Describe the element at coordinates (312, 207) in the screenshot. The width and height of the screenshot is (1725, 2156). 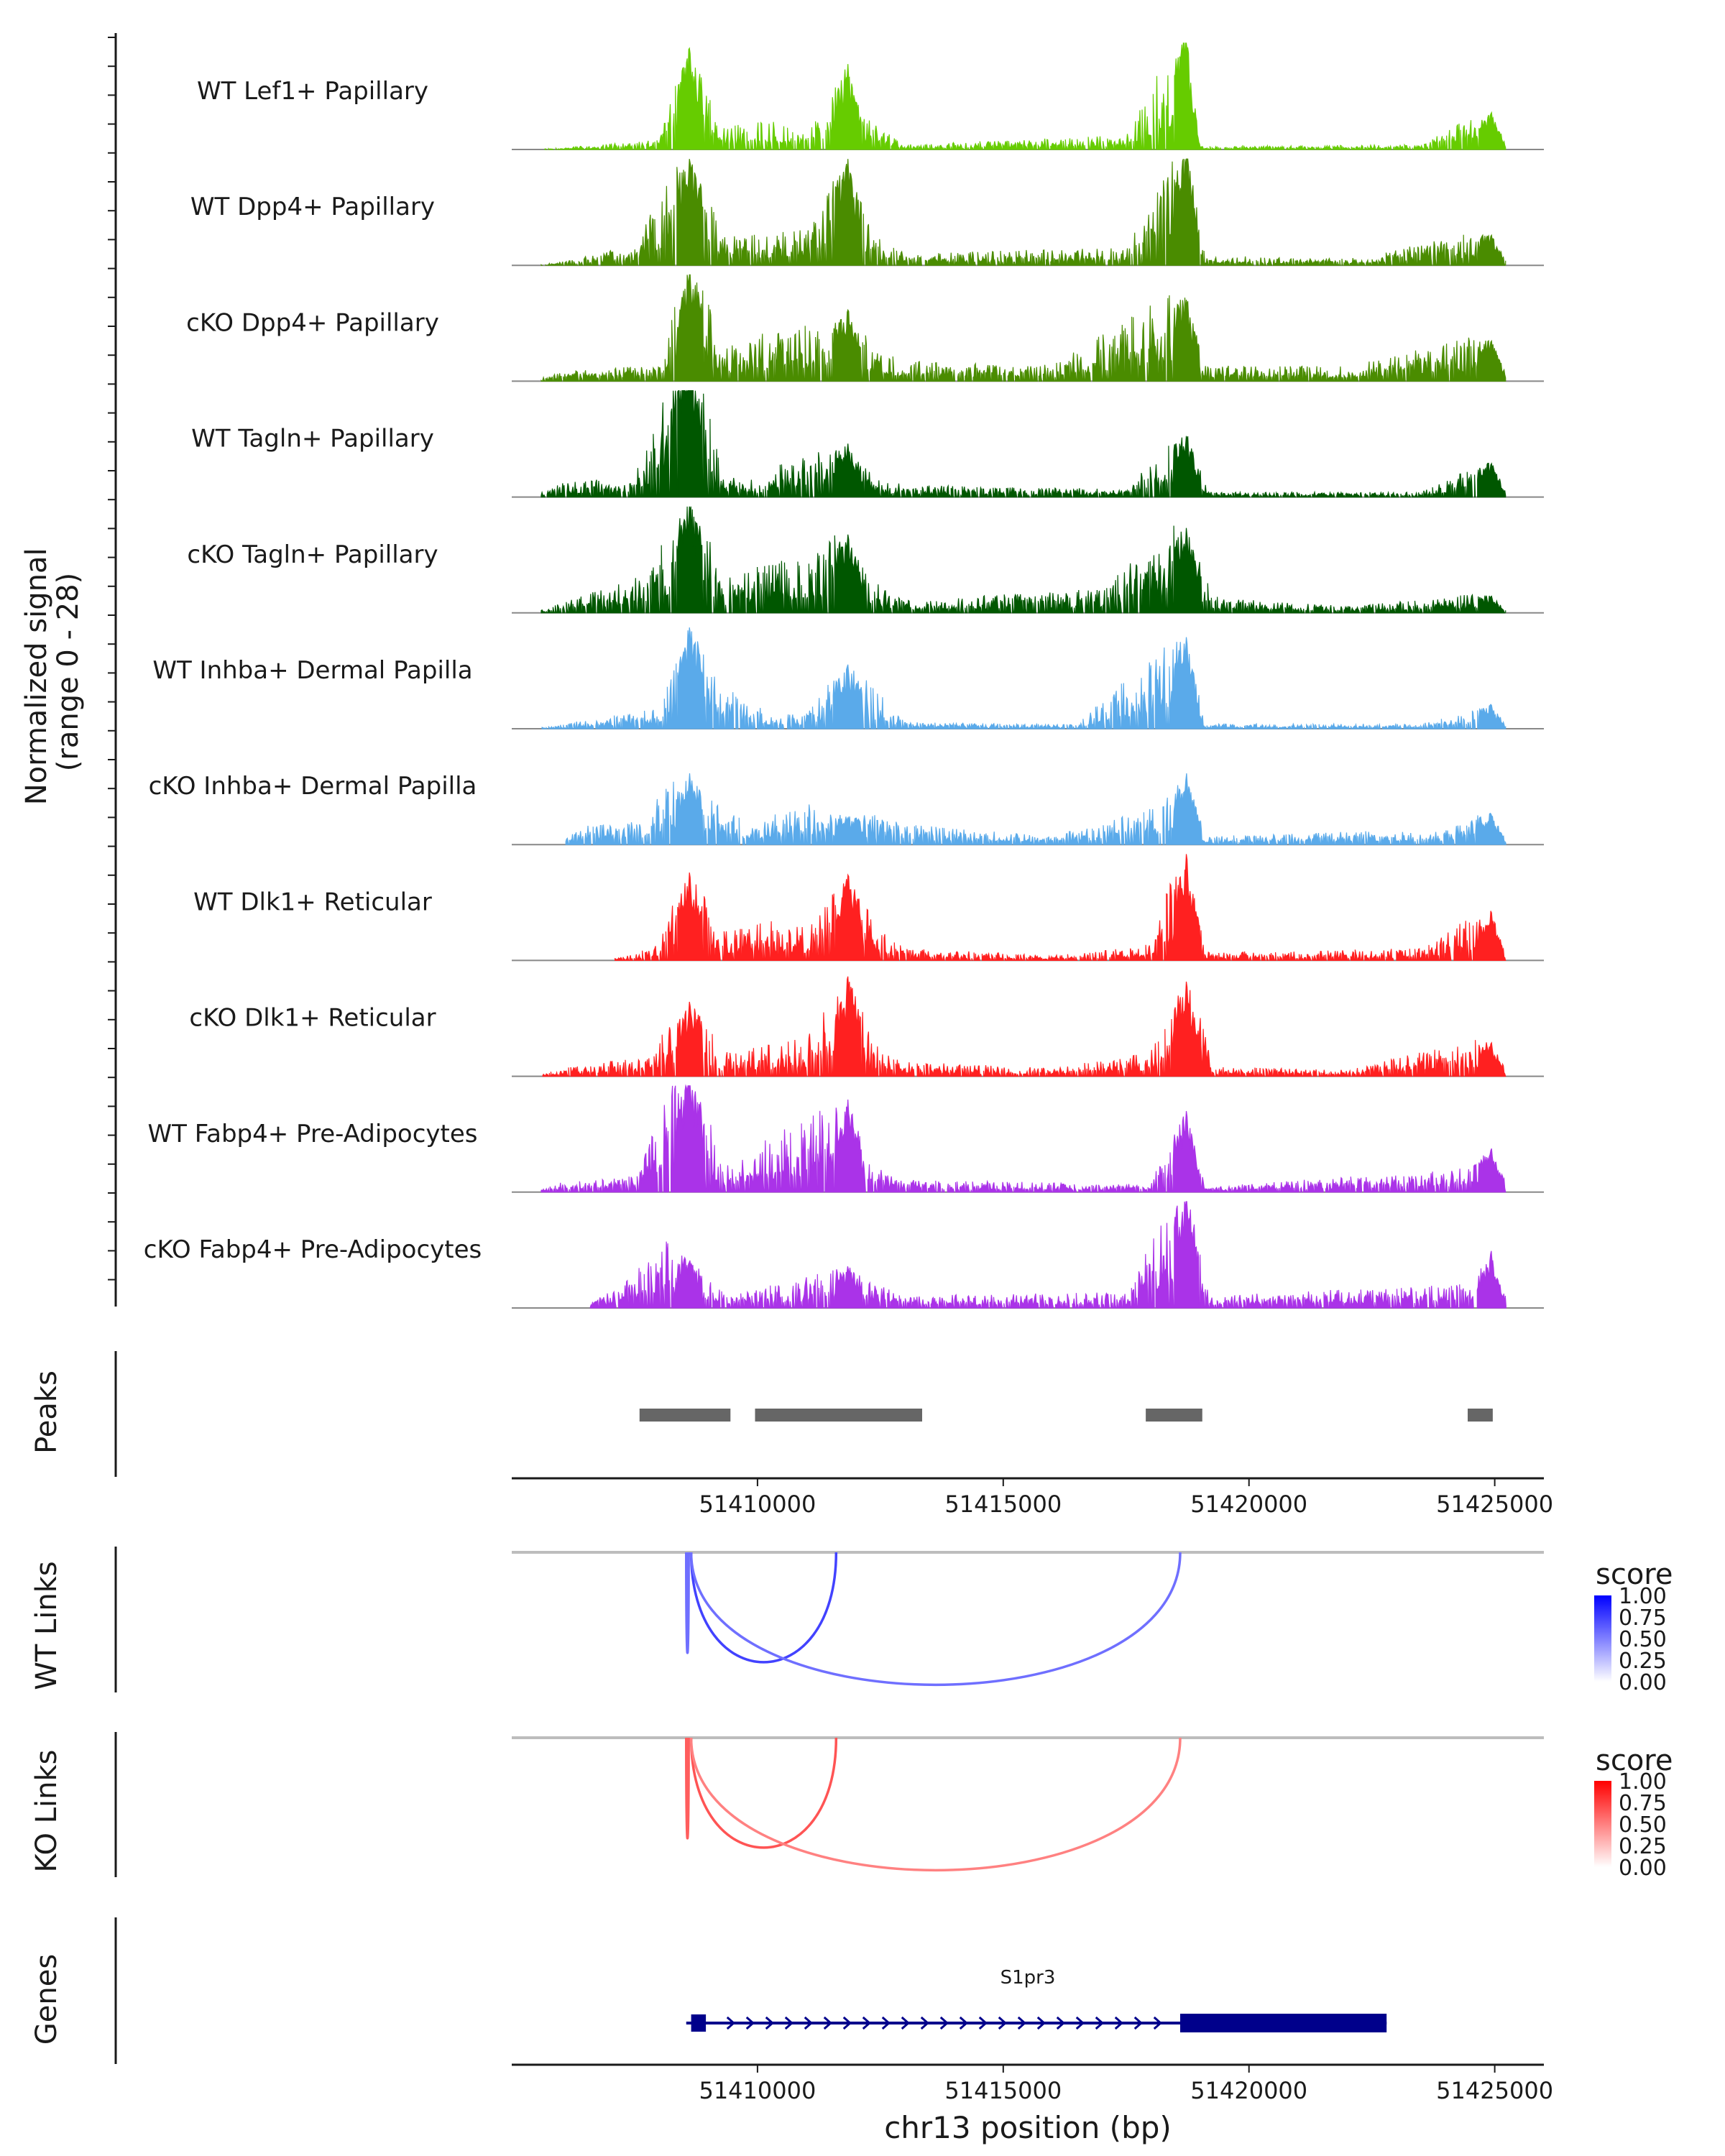
I see `coverage-track-label: WT Dpp4+ Papillary` at that location.